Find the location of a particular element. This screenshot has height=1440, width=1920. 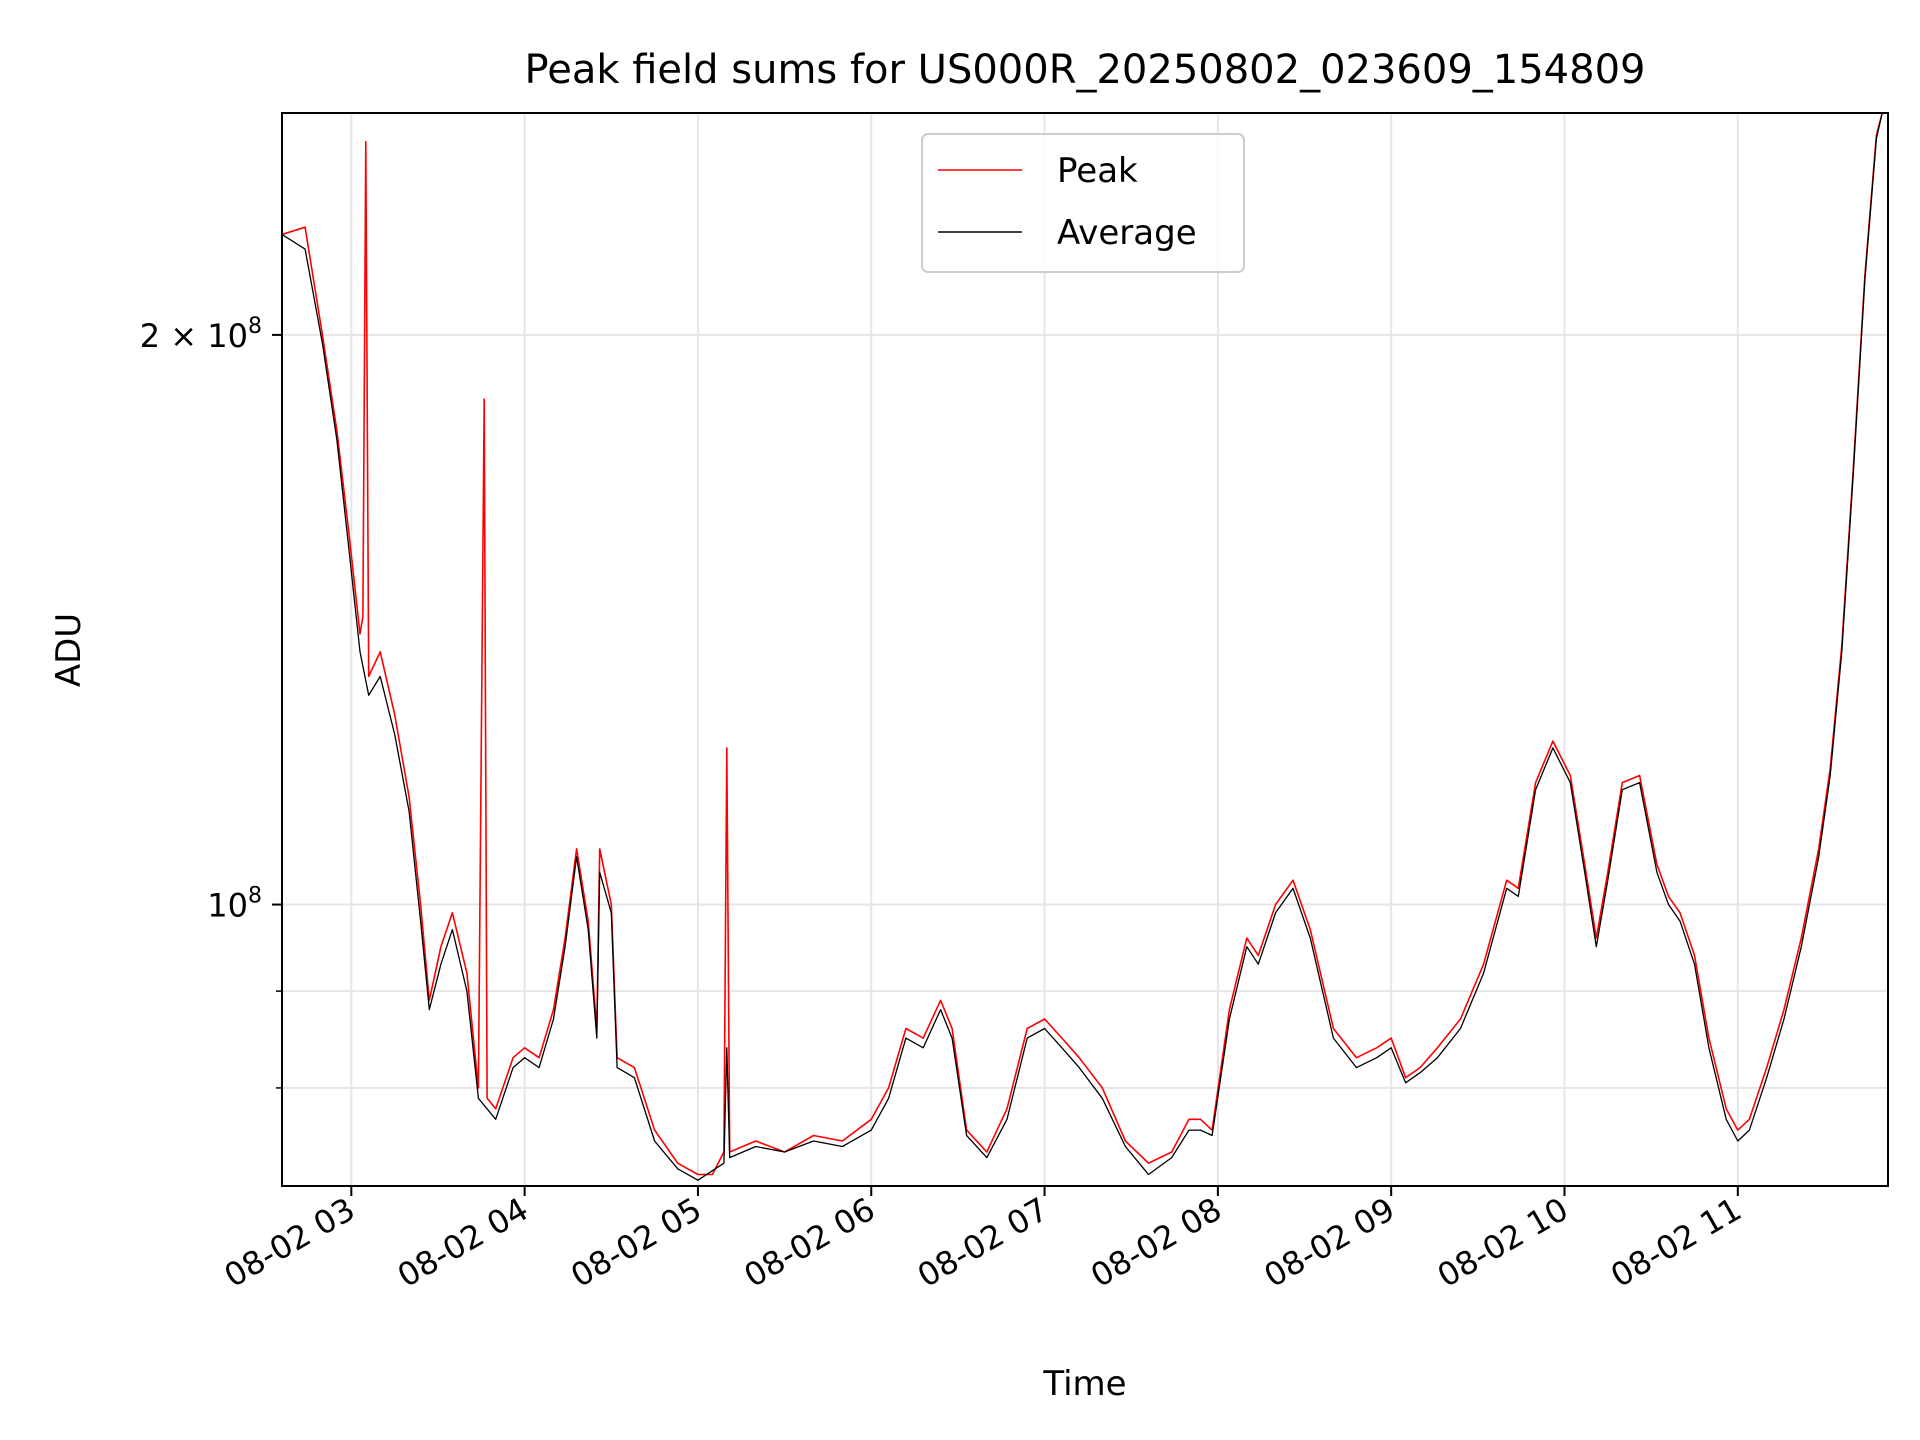

y-tick-label: 2 × 108 is located at coordinates (201, 334).